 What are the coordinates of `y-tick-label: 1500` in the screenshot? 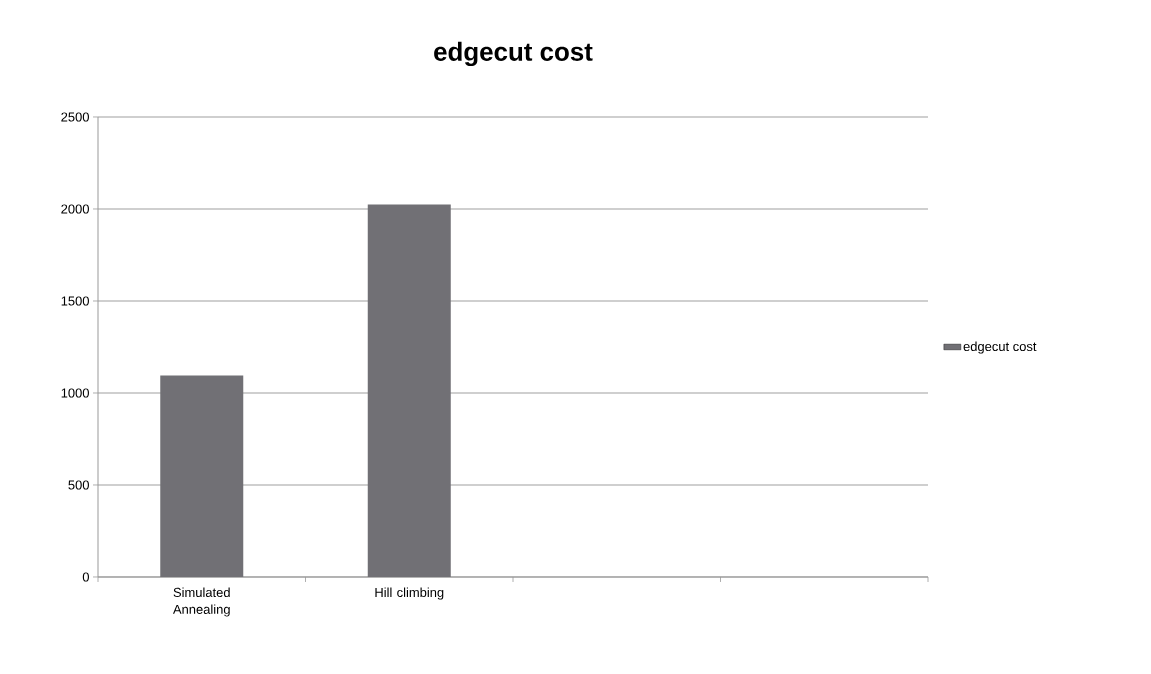 It's located at (75, 301).